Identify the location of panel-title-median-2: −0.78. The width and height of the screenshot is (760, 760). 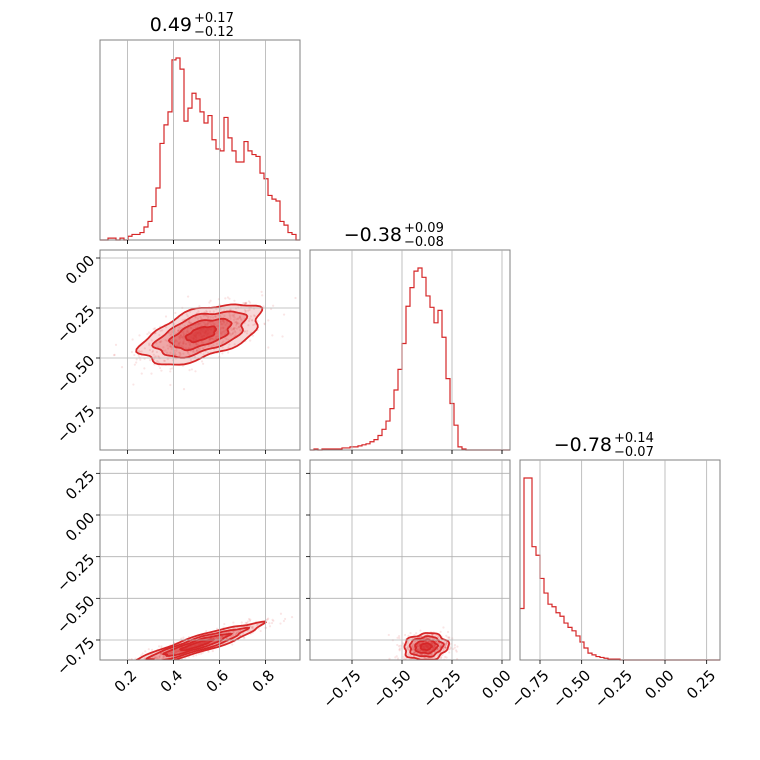
(583, 445).